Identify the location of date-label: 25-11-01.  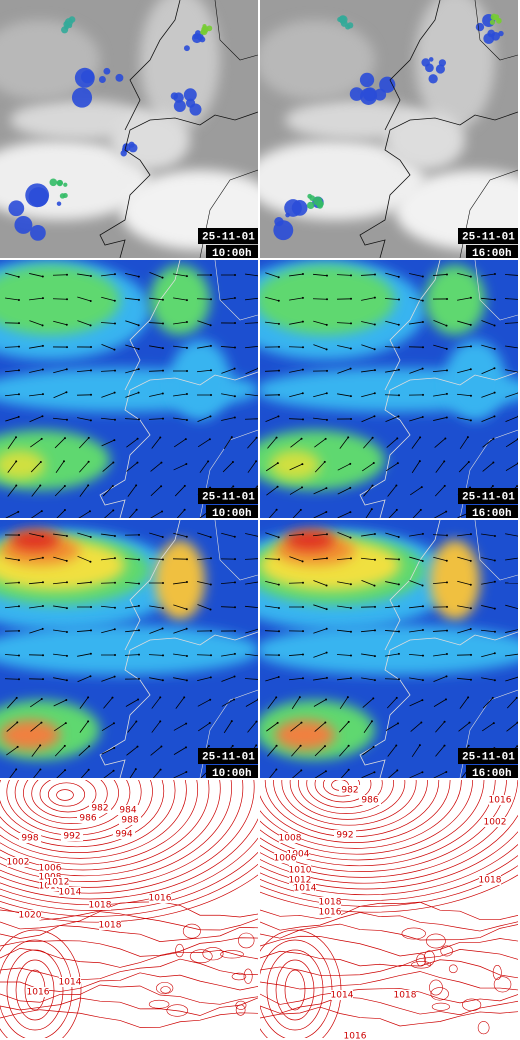
(228, 497).